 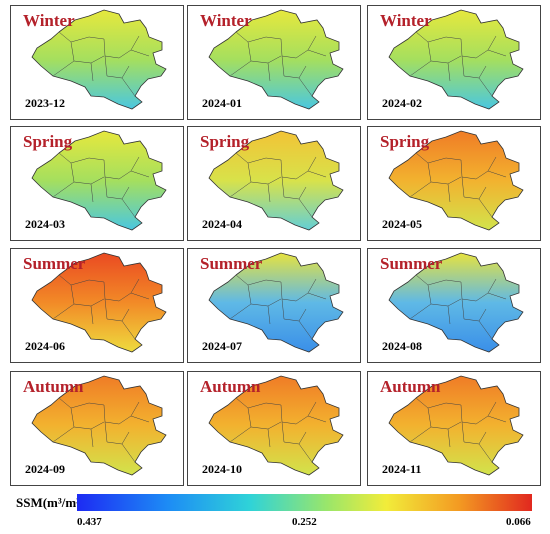 What do you see at coordinates (402, 346) in the screenshot?
I see `date-label: 2024-08` at bounding box center [402, 346].